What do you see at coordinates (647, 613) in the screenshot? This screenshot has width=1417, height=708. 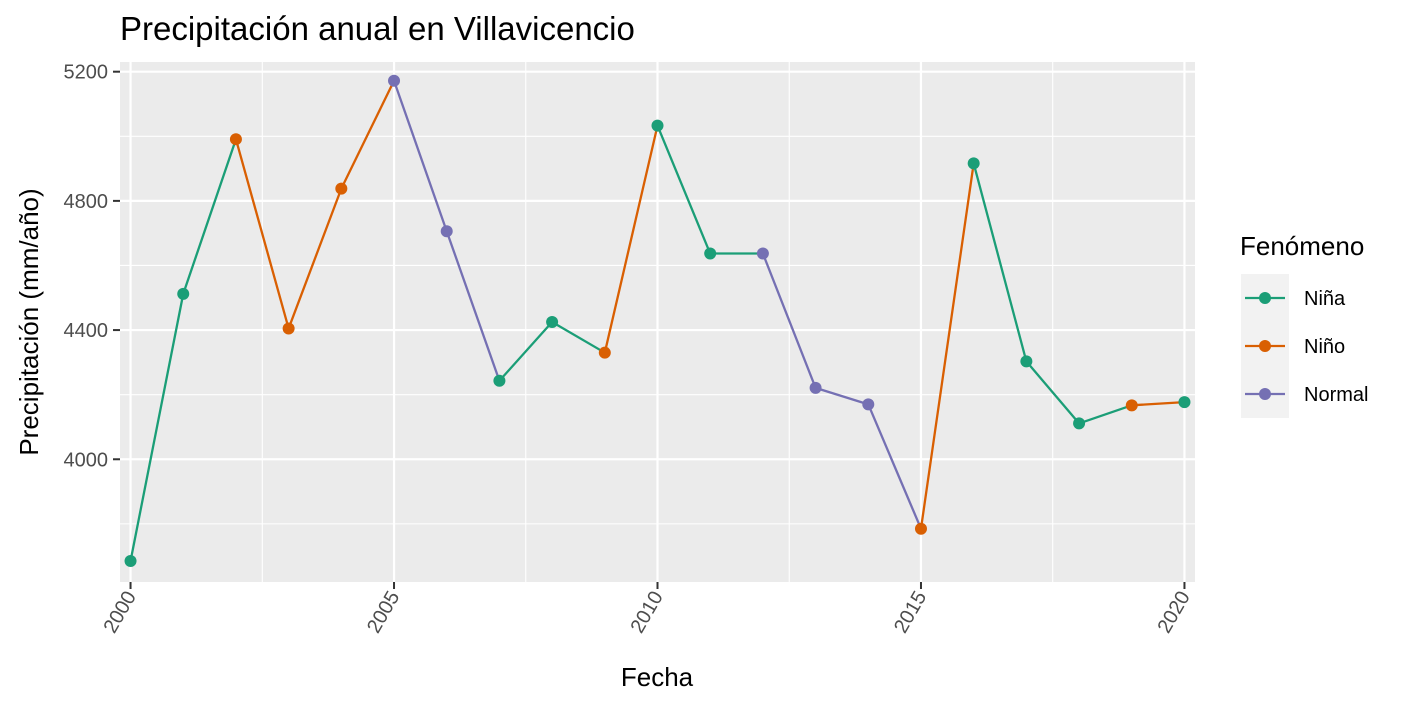 I see `x-tick-label: 2010` at bounding box center [647, 613].